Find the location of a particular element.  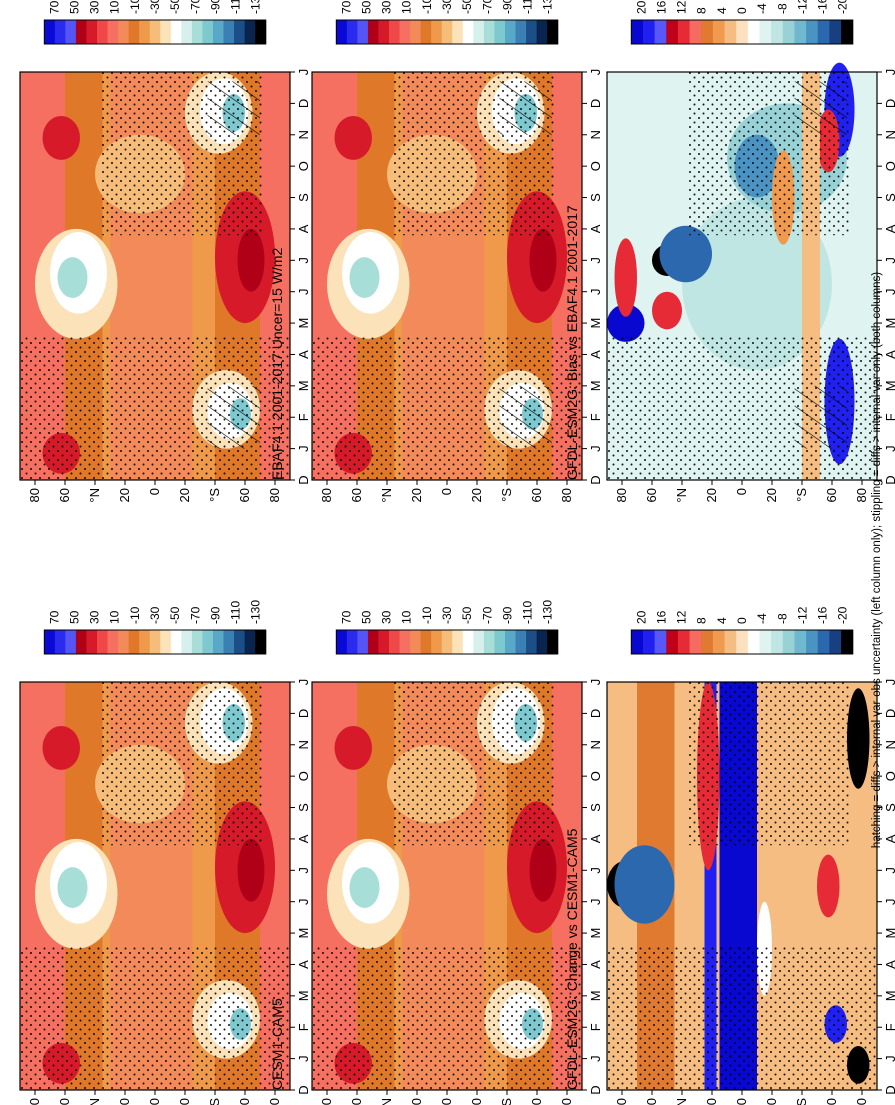

month-tick-label: S is located at coordinates (303, 807).